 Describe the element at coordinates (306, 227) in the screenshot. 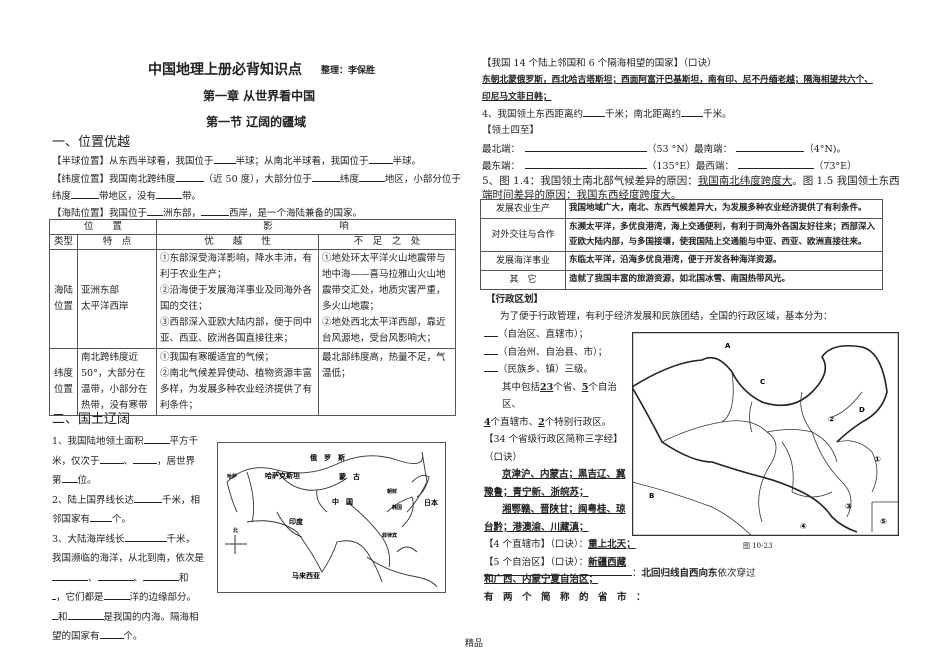

I see `header-effect: 影 响` at that location.